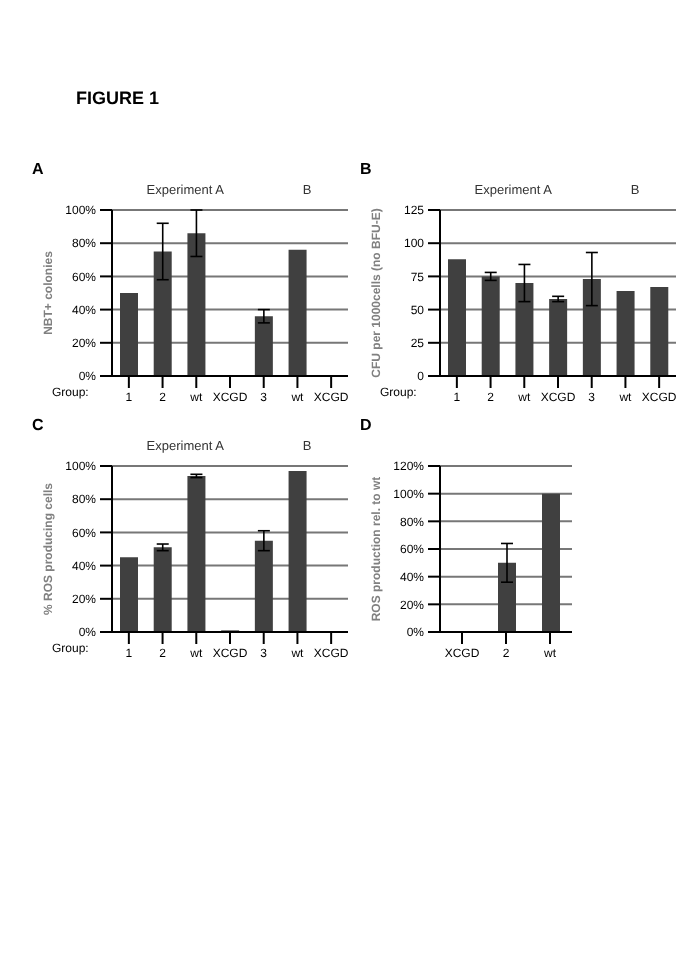 The image size is (678, 960). I want to click on chart-title: FIGURE 1, so click(118, 98).